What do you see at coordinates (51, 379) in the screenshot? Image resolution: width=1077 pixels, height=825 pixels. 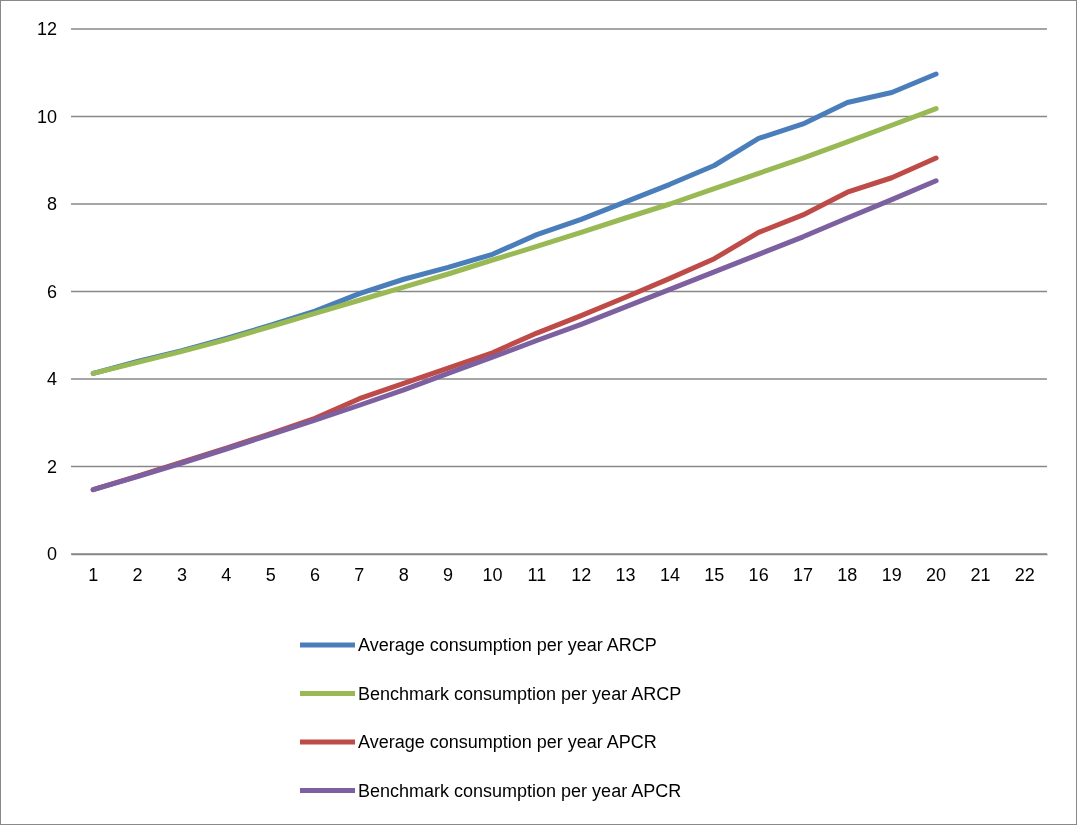 I see `y-tick-label: 4` at bounding box center [51, 379].